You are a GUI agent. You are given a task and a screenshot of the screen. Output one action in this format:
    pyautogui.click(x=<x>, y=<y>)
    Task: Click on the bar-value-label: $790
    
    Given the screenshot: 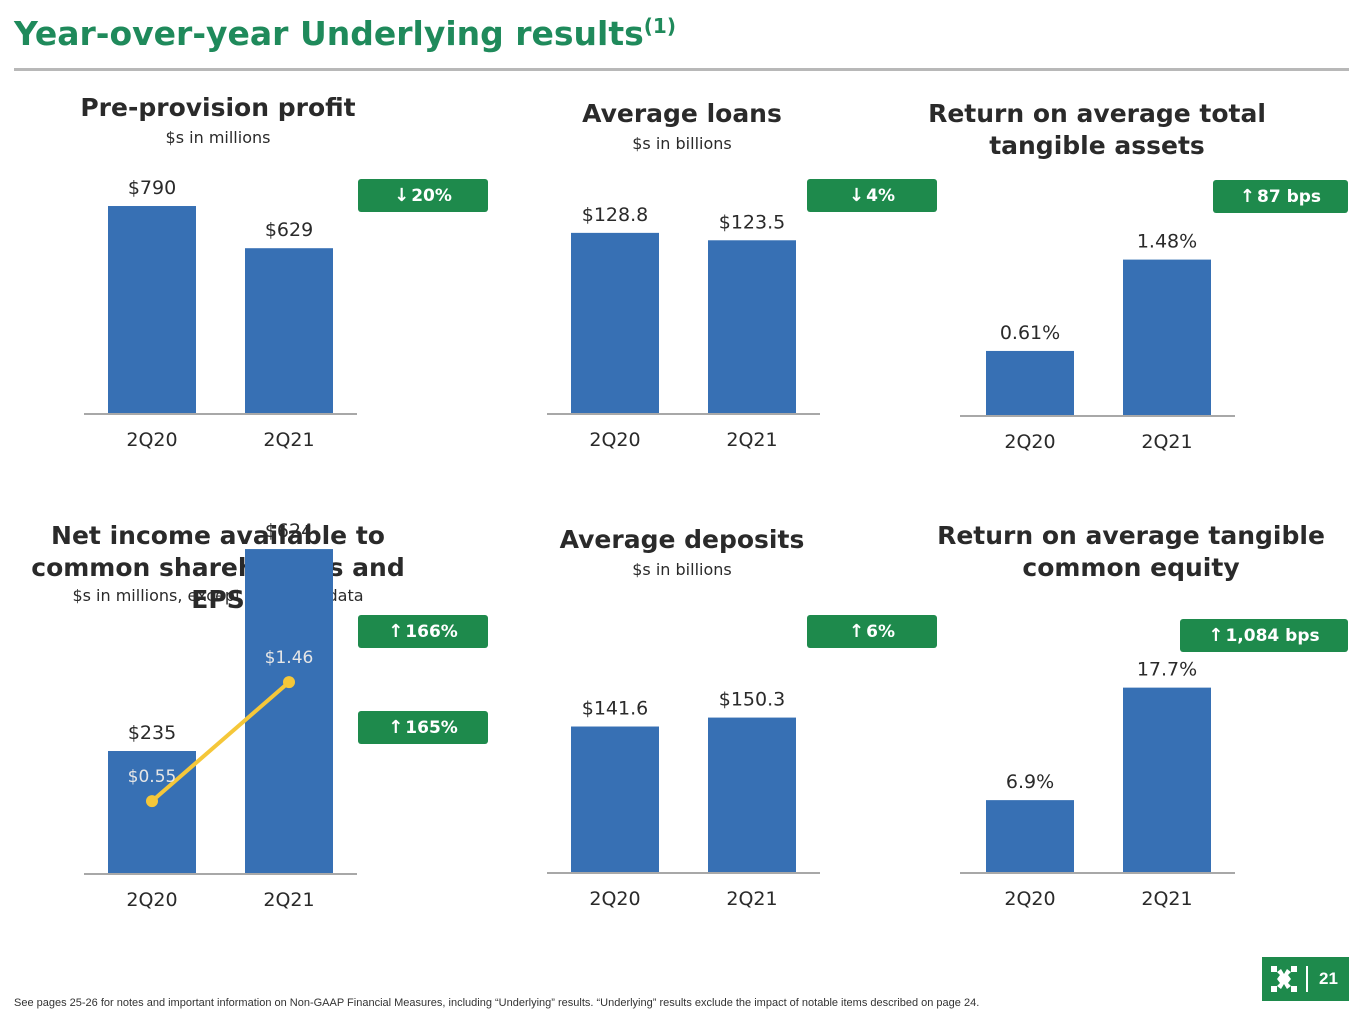 What is the action you would take?
    pyautogui.click(x=152, y=188)
    